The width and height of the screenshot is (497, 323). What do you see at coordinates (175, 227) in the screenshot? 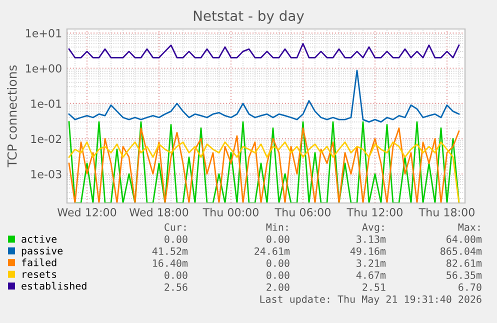
I see `text: Cur:` at bounding box center [175, 227].